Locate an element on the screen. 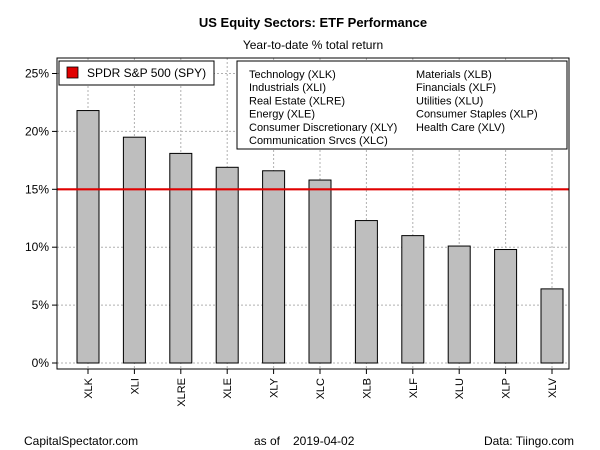 Image resolution: width=600 pixels, height=450 pixels. footer-source: CapitalSpectator.com is located at coordinates (81, 441).